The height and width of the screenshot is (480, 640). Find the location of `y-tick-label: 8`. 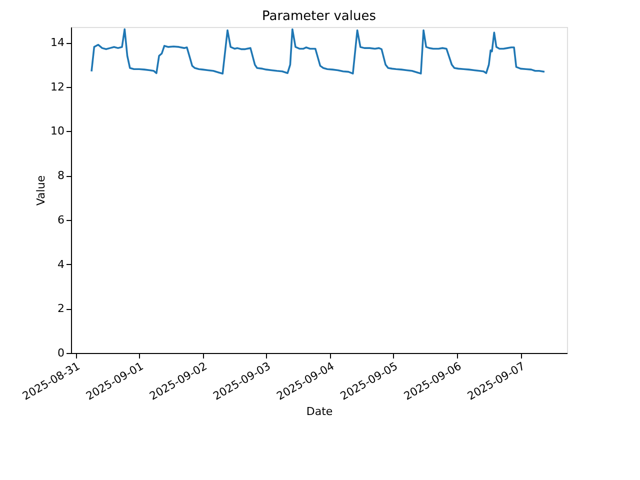

y-tick-label: 8 is located at coordinates (61, 175).